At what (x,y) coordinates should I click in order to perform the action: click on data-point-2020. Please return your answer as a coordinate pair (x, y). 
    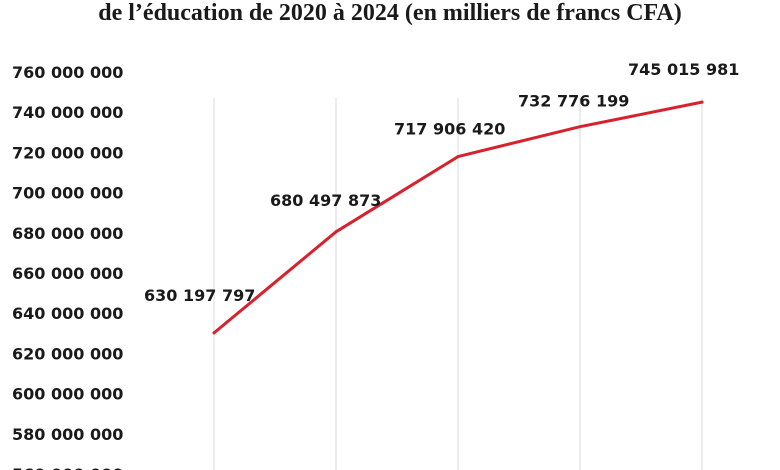
    Looking at the image, I should click on (214, 333).